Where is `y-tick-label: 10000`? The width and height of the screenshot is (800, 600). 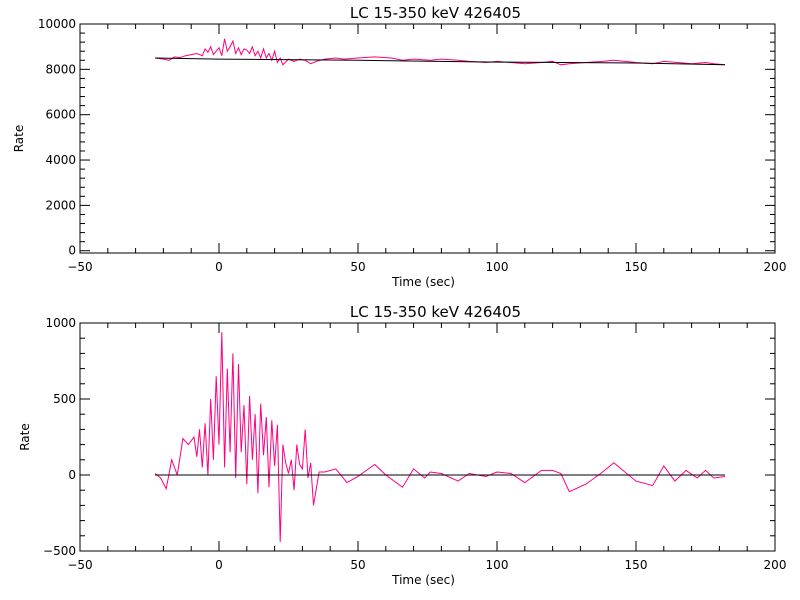 y-tick-label: 10000 is located at coordinates (57, 24).